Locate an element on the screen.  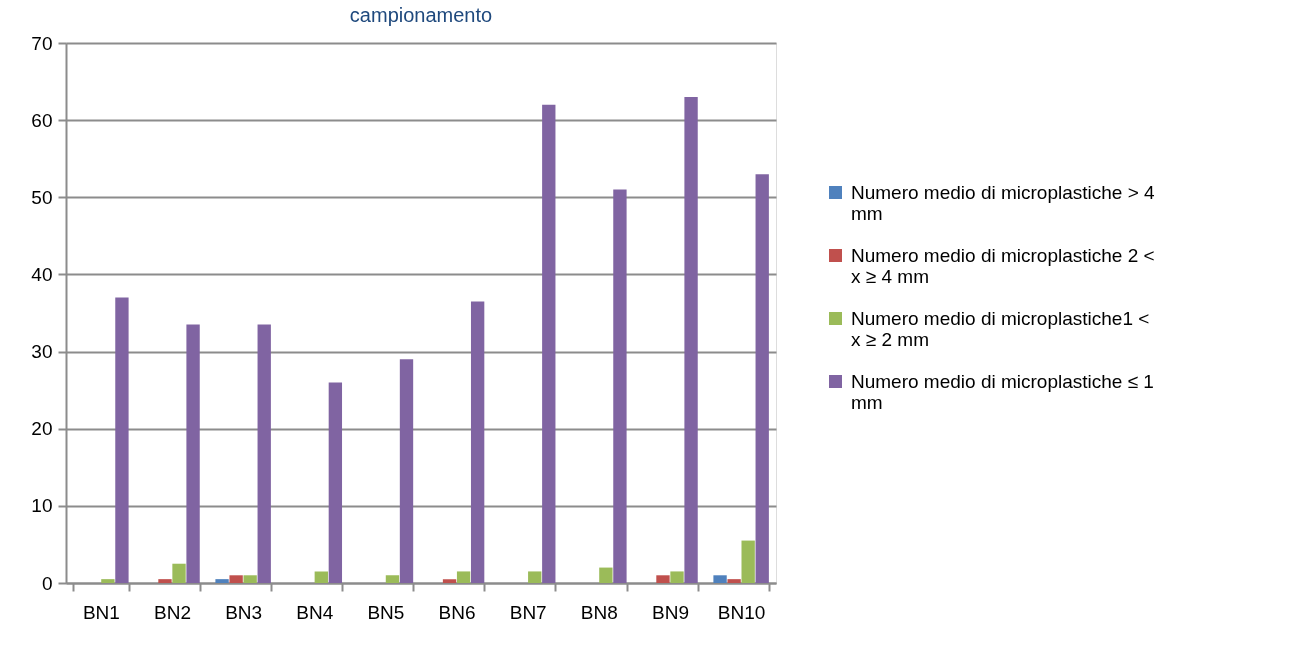
y-tick-label: 70 is located at coordinates (42, 43).